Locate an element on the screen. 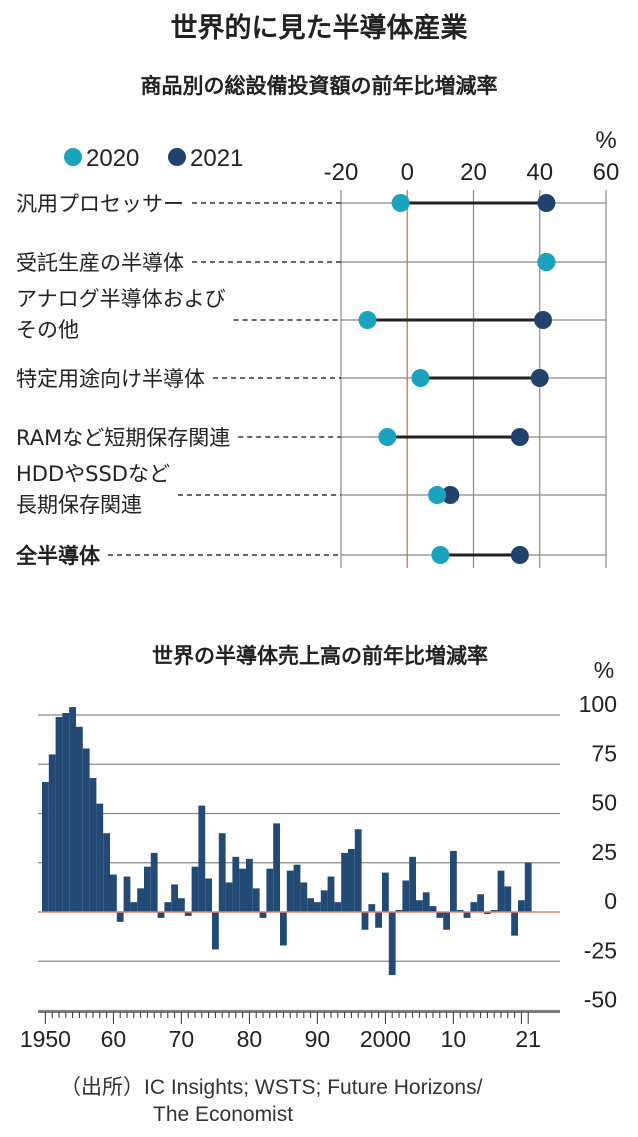 This screenshot has width=638, height=1137. chart2-y-tick-label: 75 is located at coordinates (604, 753).